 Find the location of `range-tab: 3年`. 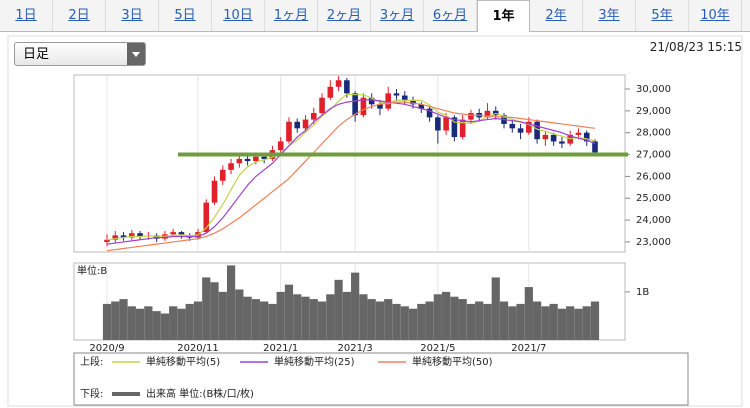

range-tab: 3年 is located at coordinates (609, 15).